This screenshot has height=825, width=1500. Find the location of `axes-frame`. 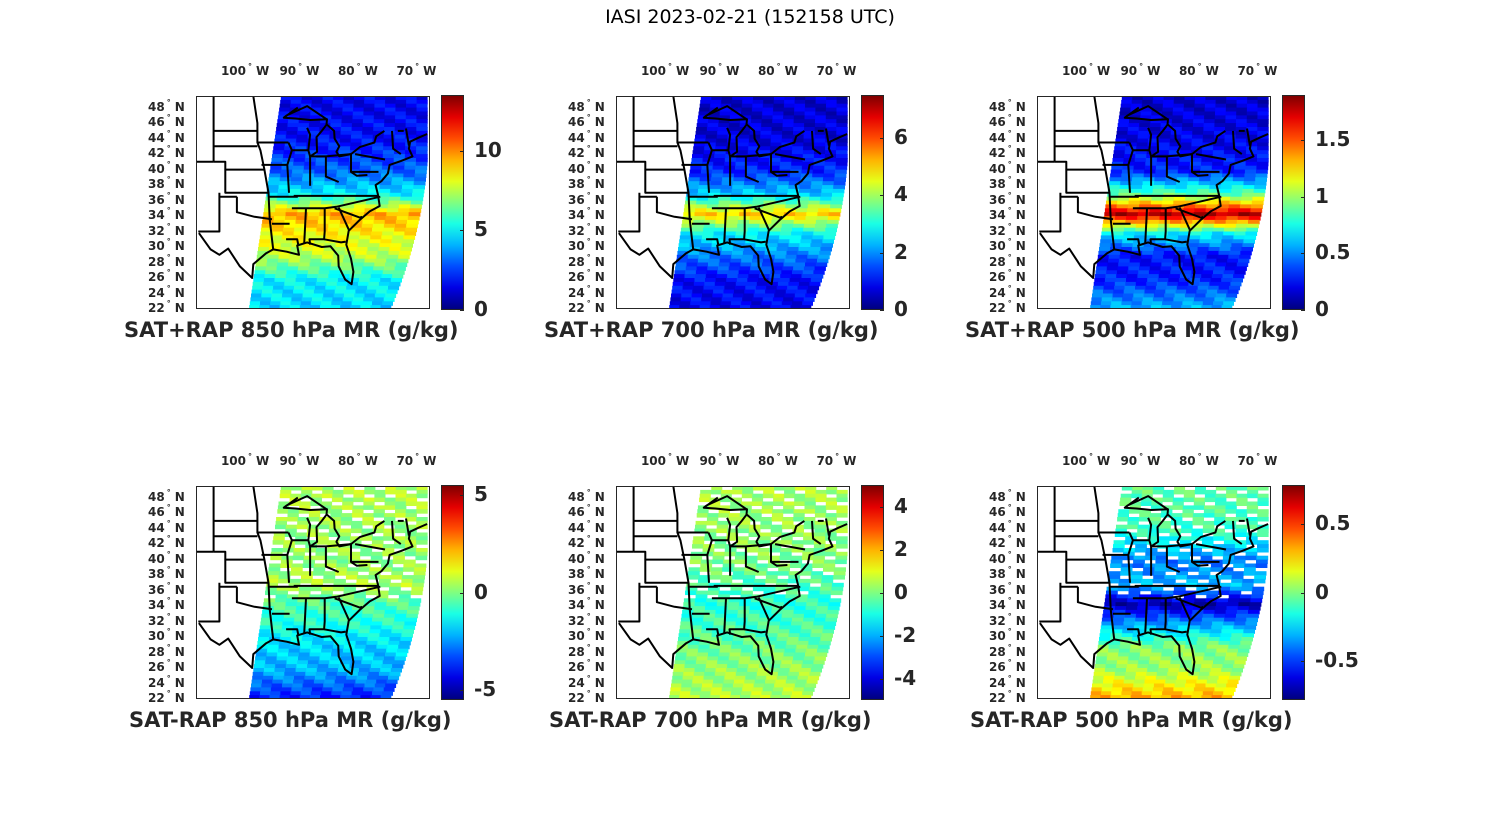

axes-frame is located at coordinates (313, 202).